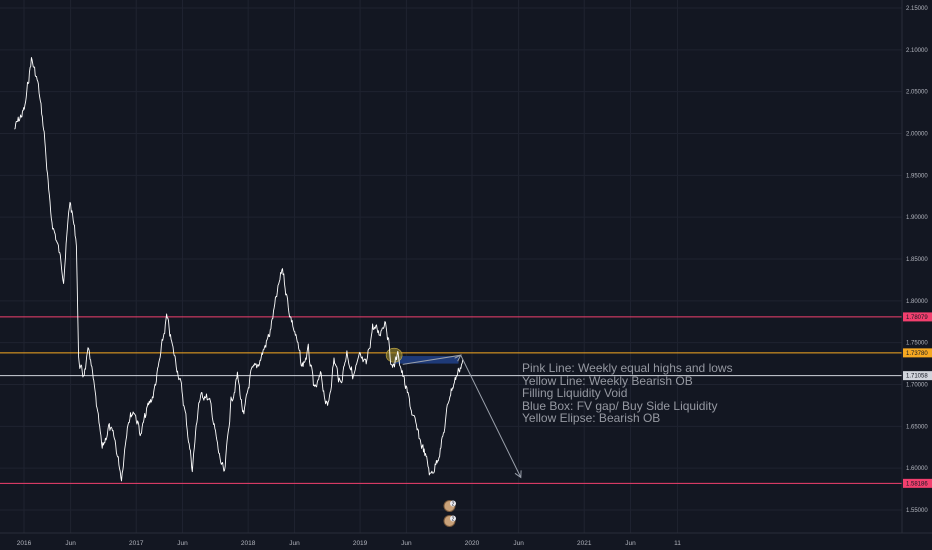  Describe the element at coordinates (518, 474) in the screenshot. I see `projection-arrow-head` at that location.